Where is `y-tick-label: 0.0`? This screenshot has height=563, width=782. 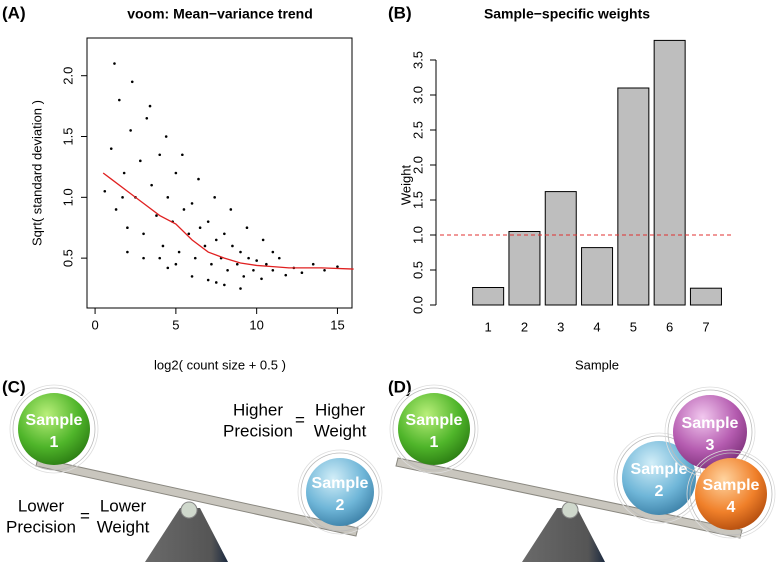
y-tick-label: 0.0 is located at coordinates (417, 305).